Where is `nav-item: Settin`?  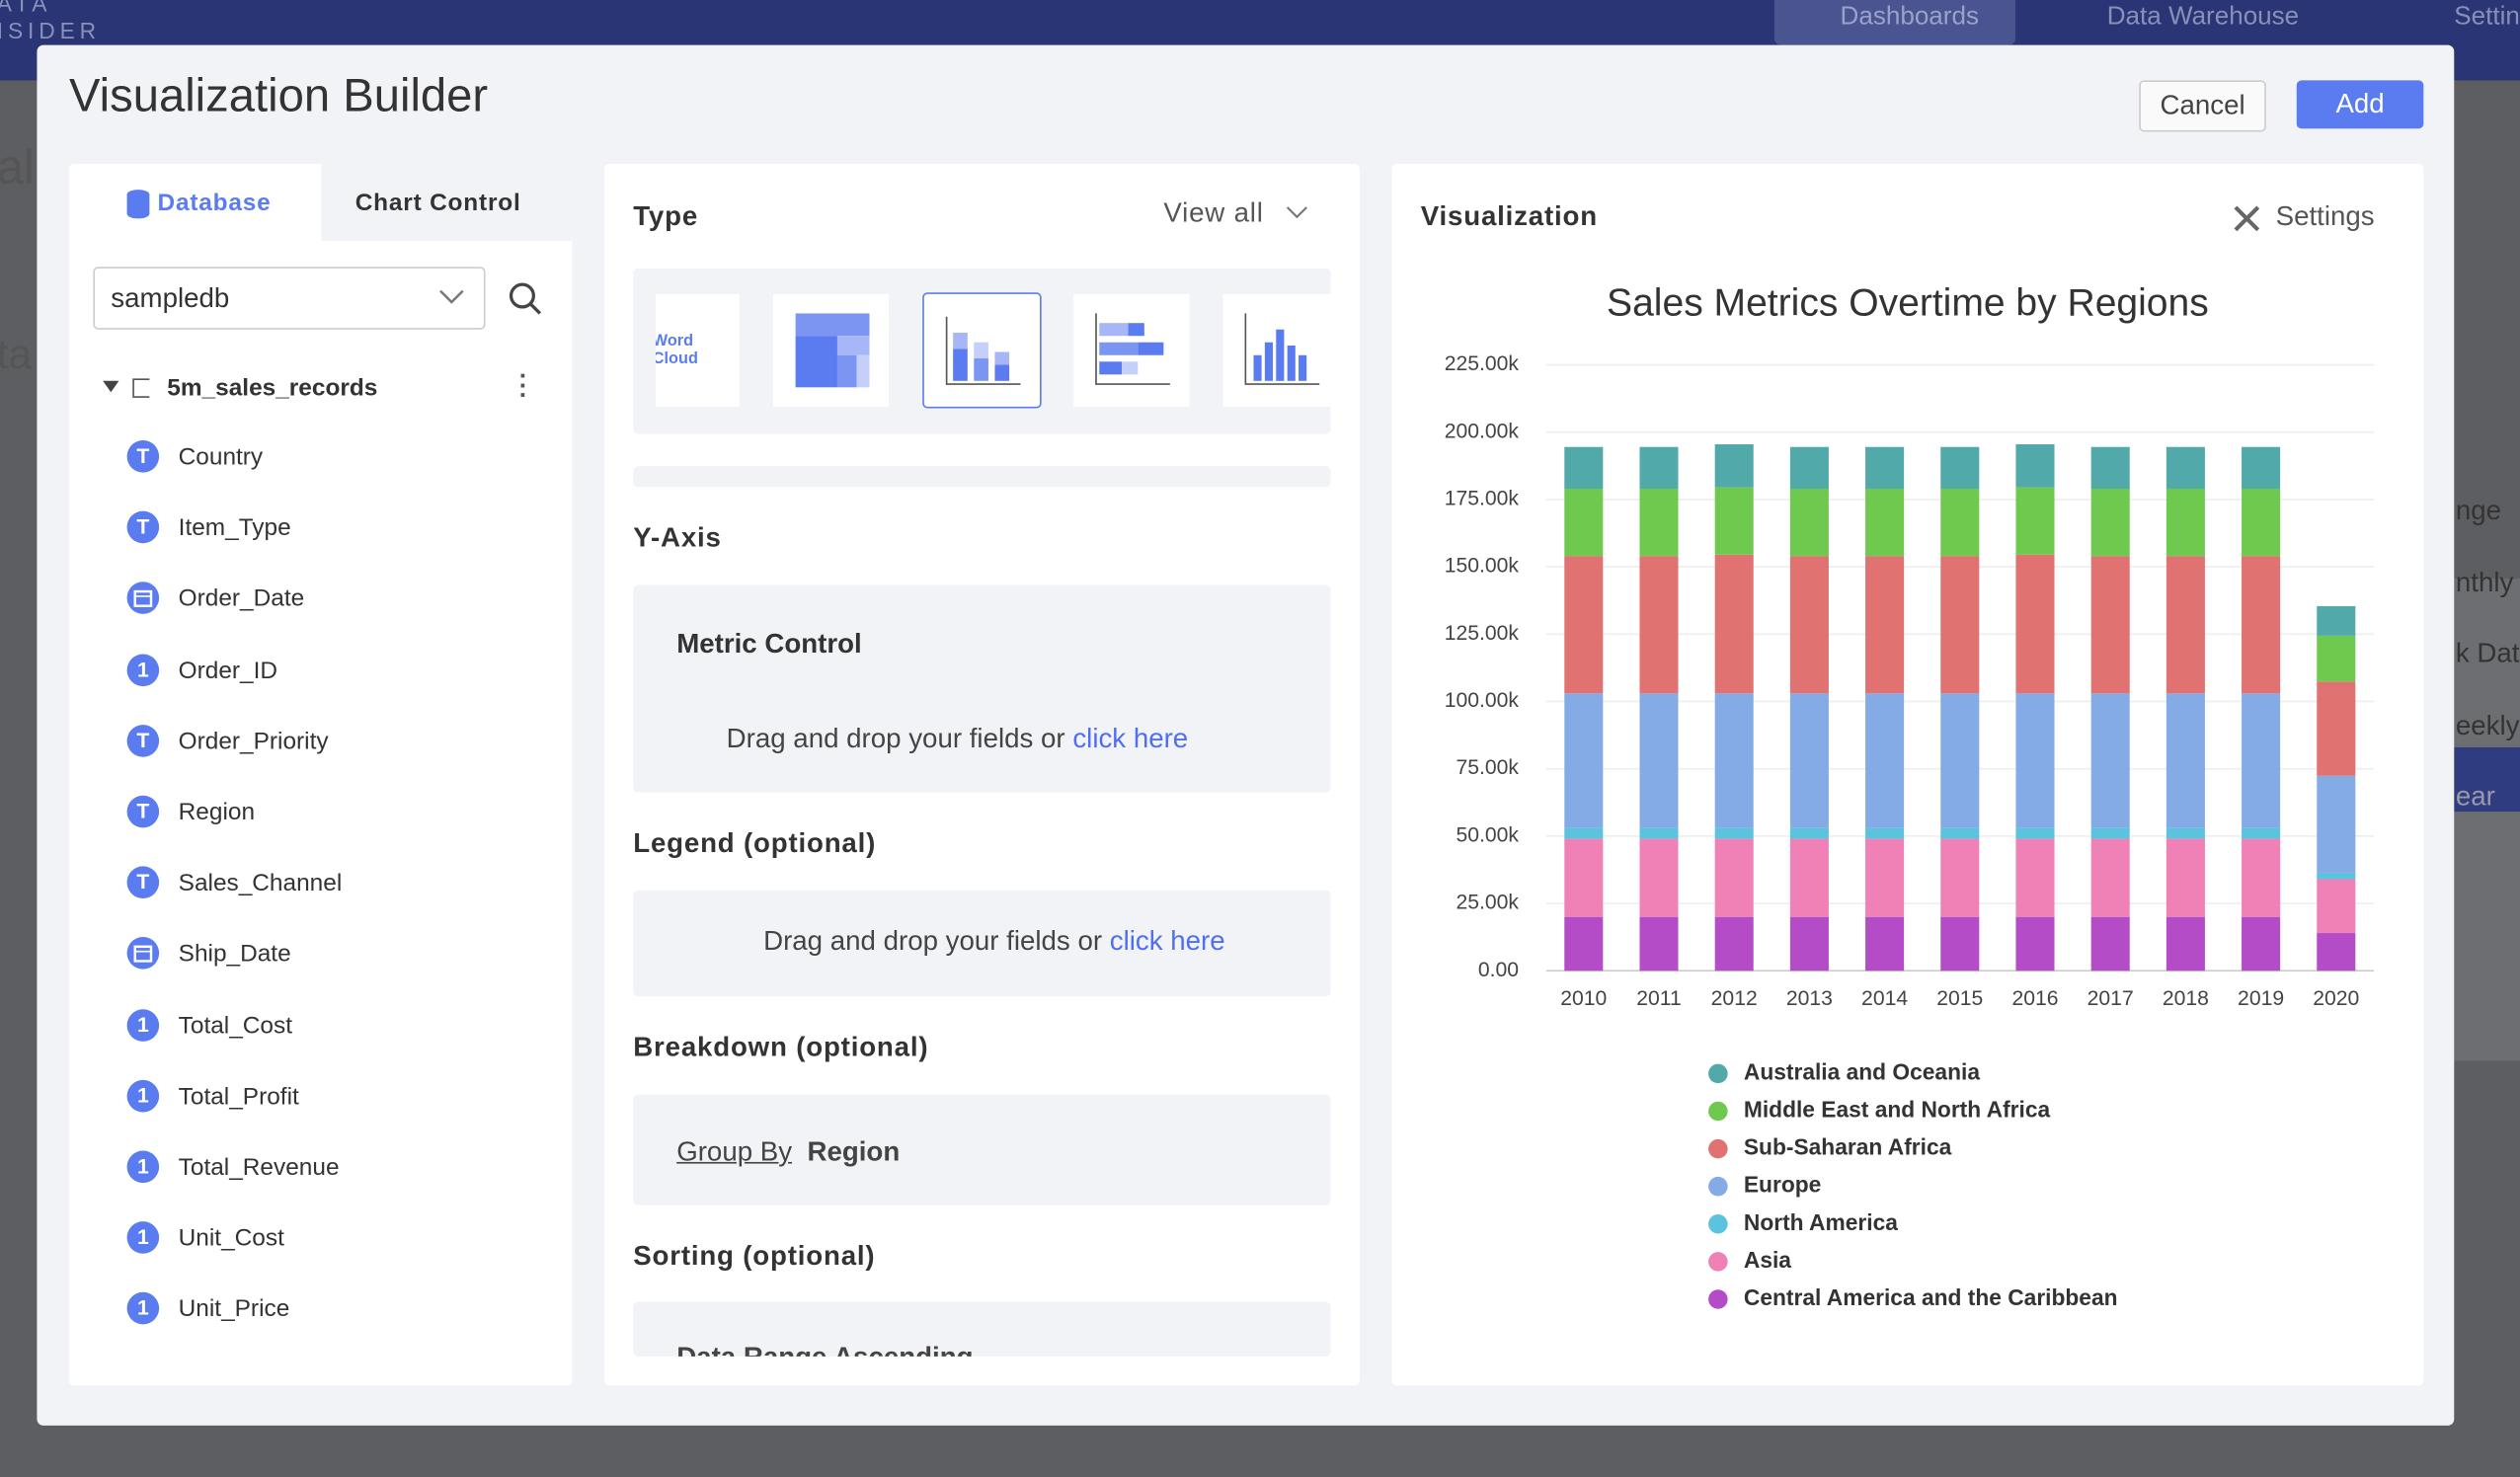 nav-item: Settin is located at coordinates (2487, 17).